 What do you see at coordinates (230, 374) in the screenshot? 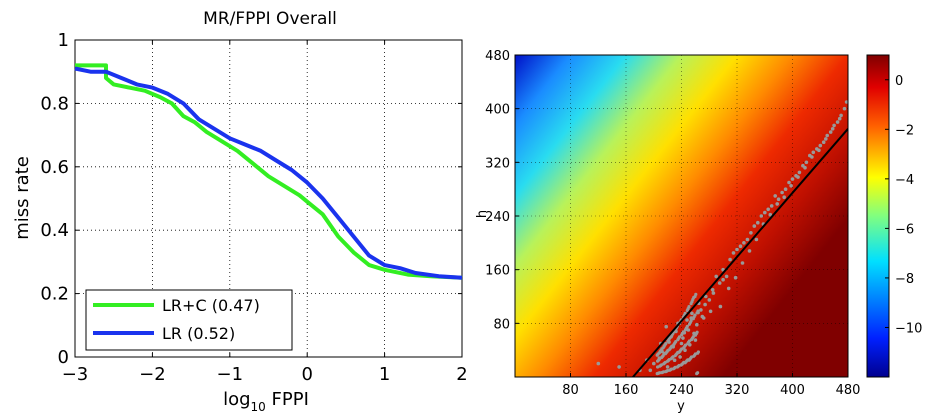
I see `left-x-tick-label: −1` at bounding box center [230, 374].